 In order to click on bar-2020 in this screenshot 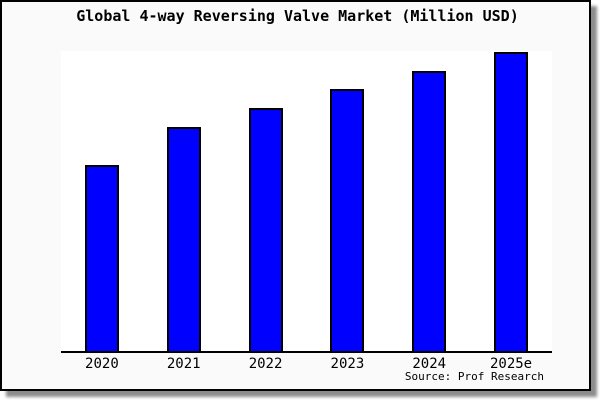, I will do `click(101, 258)`.